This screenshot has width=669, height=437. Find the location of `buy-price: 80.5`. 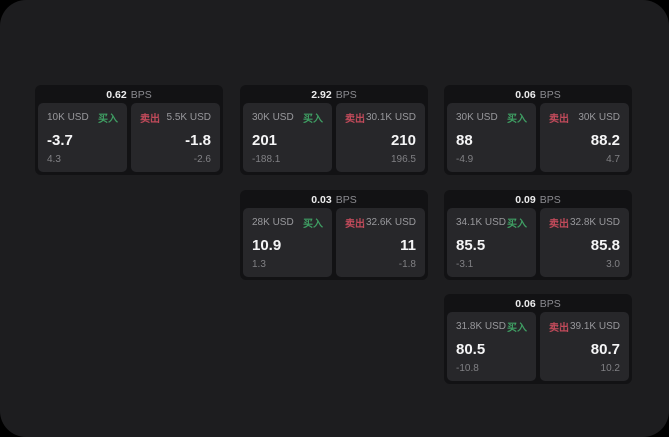

buy-price: 80.5 is located at coordinates (471, 349).